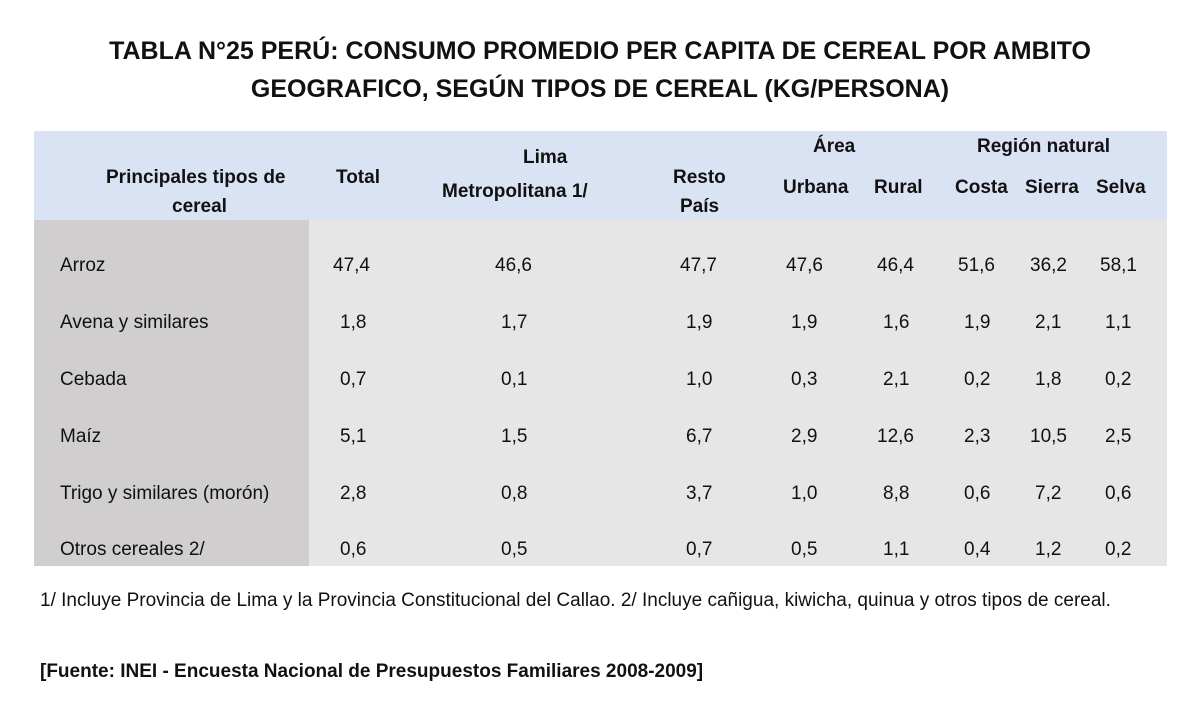 Image resolution: width=1200 pixels, height=724 pixels. Describe the element at coordinates (1118, 322) in the screenshot. I see `cell-selva: 1,1` at that location.